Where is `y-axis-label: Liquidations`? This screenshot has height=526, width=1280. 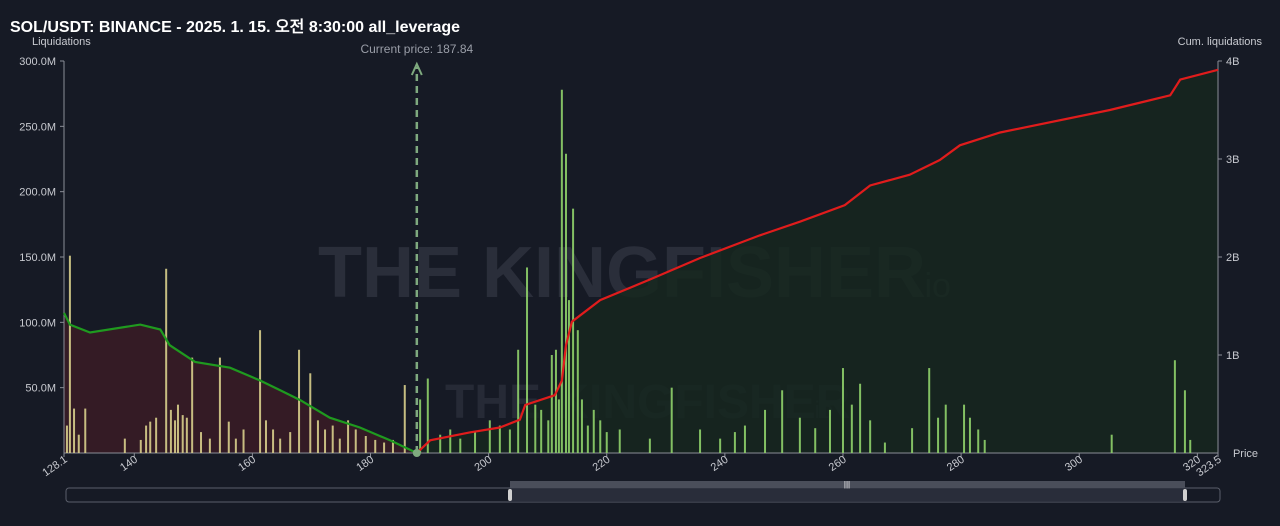
y-axis-label: Liquidations is located at coordinates (61, 42).